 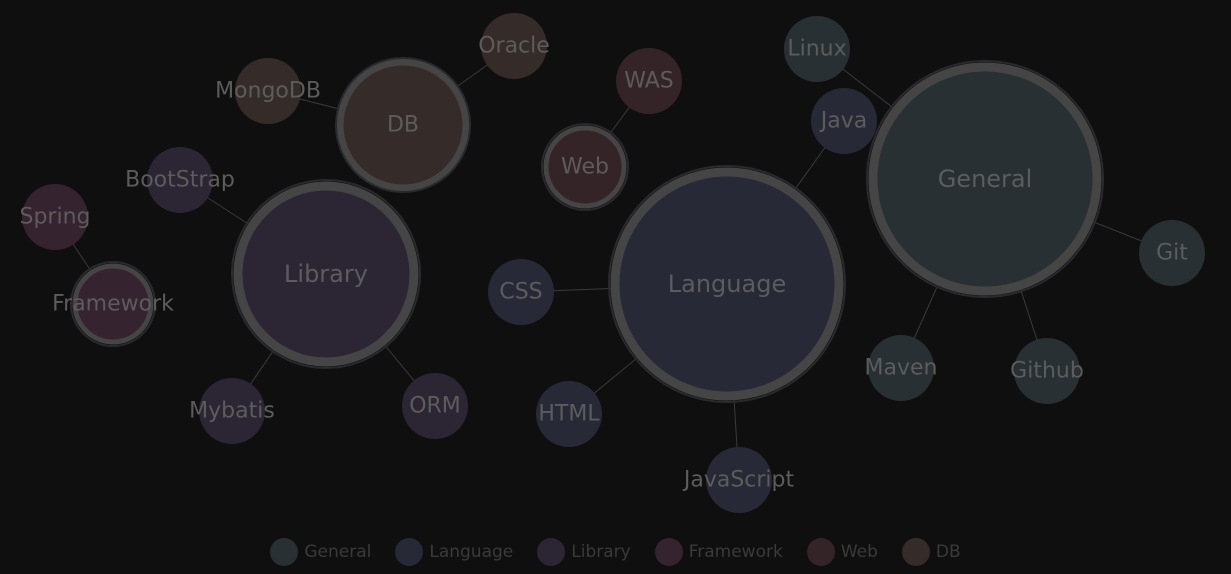 I want to click on node-circle-framework, so click(x=113, y=304).